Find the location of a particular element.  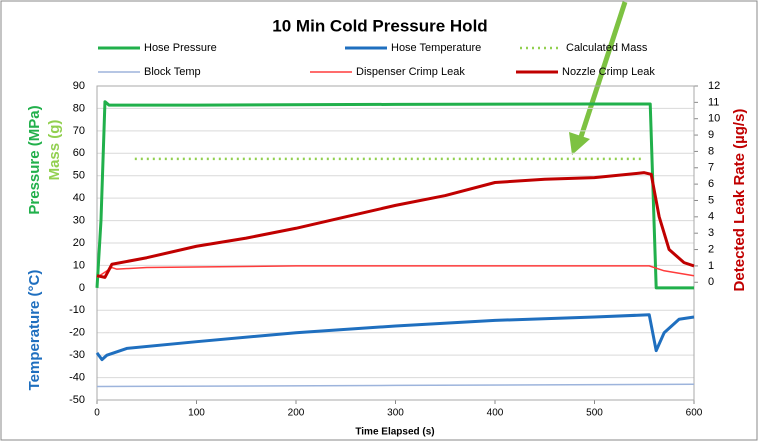

y-tick-label: 50 is located at coordinates (79, 176).